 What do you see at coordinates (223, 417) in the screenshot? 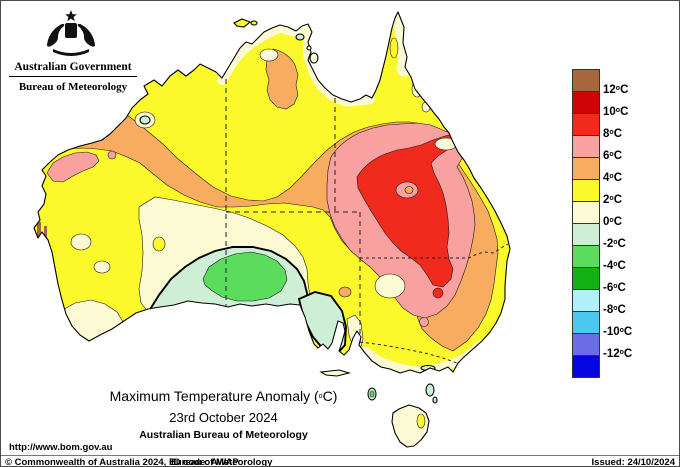
I see `map-date: 23rd October 2024` at bounding box center [223, 417].